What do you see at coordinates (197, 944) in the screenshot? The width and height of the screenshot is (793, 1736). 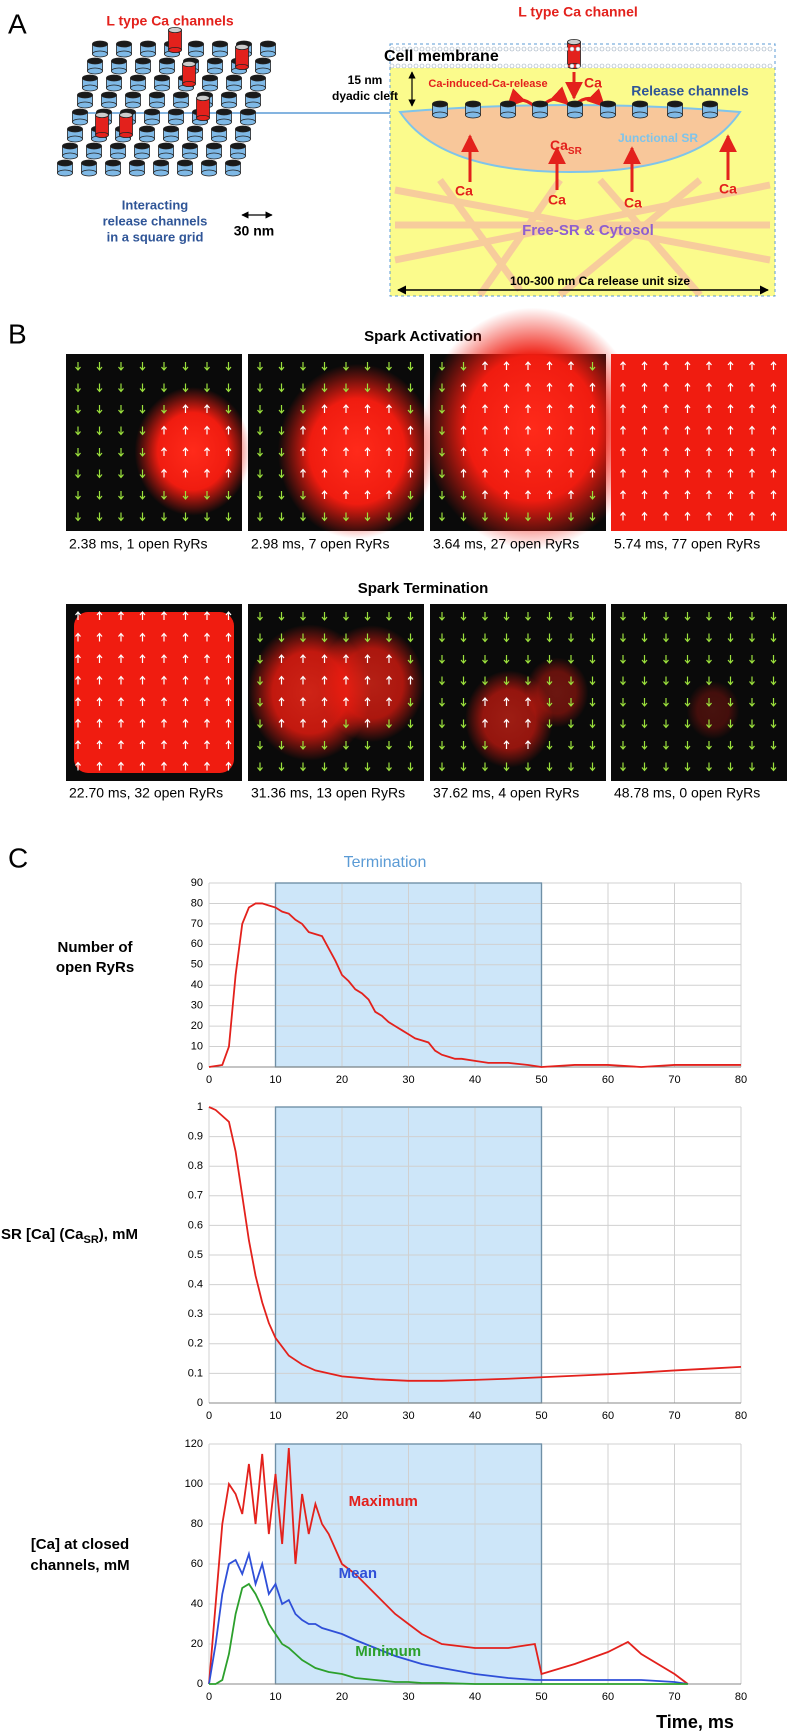 I see `y-tick-label: 60` at bounding box center [197, 944].